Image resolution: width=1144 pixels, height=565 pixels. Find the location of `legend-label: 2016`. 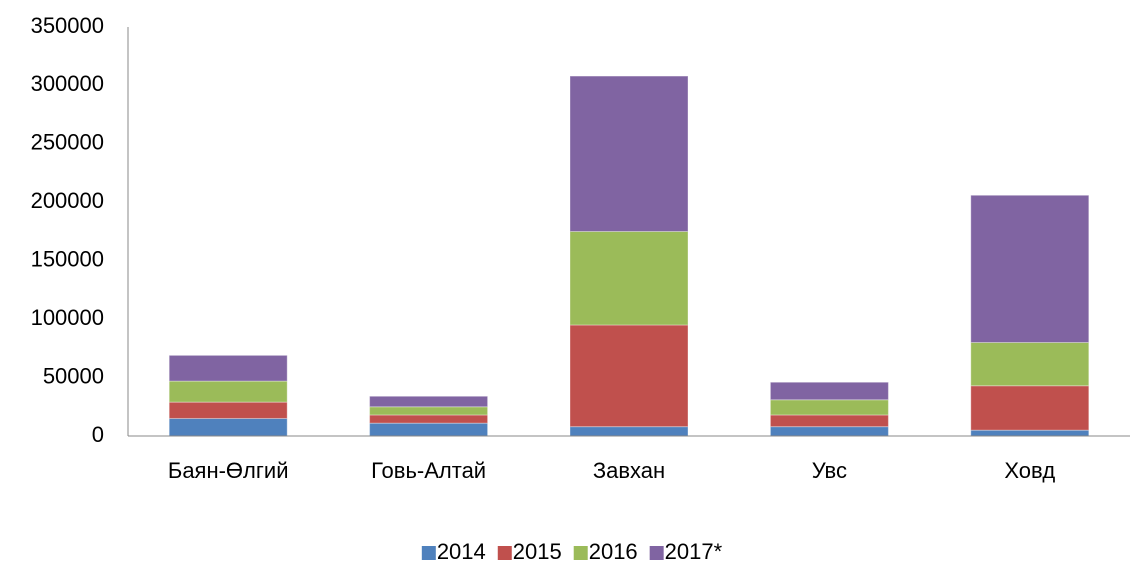

legend-label: 2016 is located at coordinates (613, 551).